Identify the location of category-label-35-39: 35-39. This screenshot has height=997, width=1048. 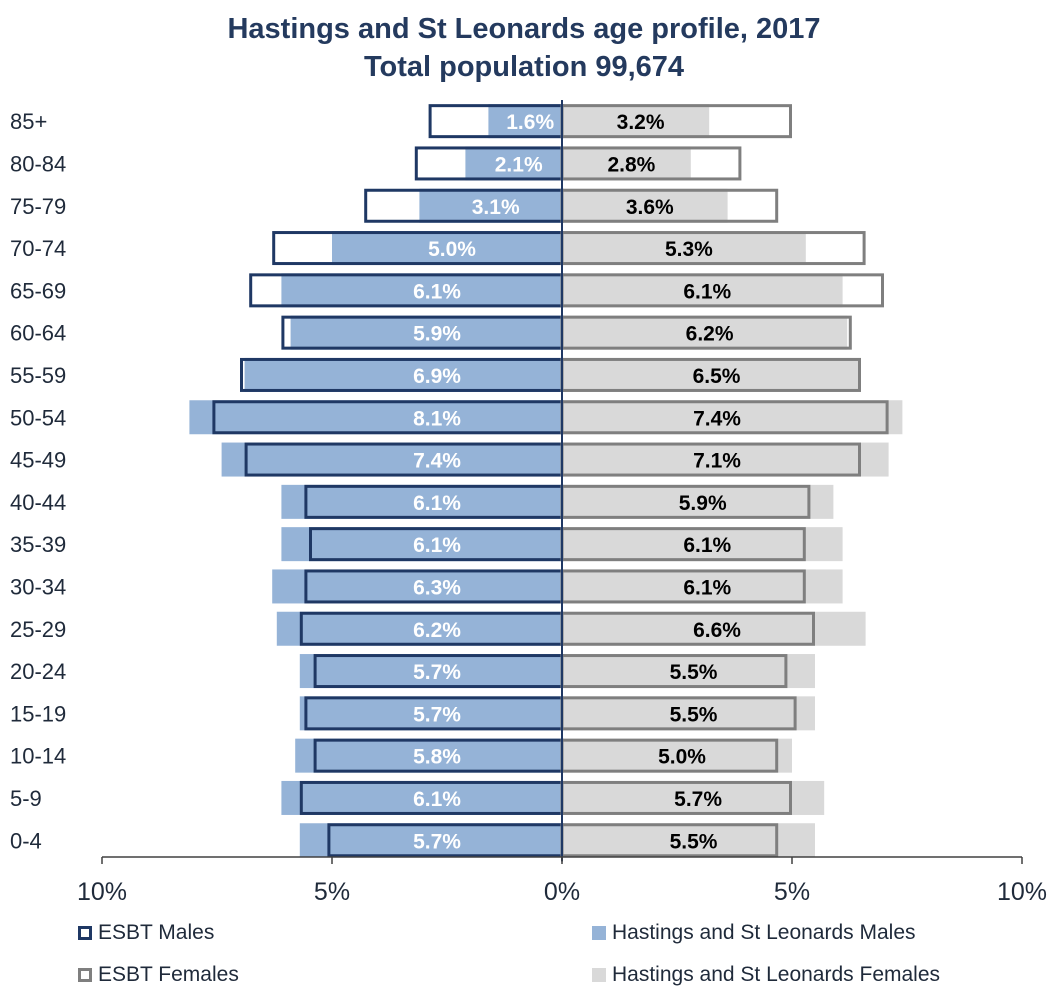
(38, 544).